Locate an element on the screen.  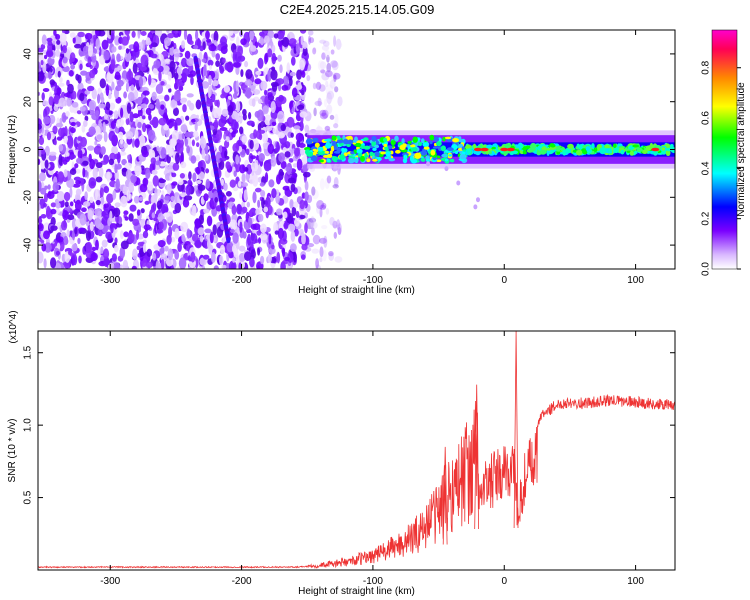
y-scale-label: (x10^4) is located at coordinates (13, 326).